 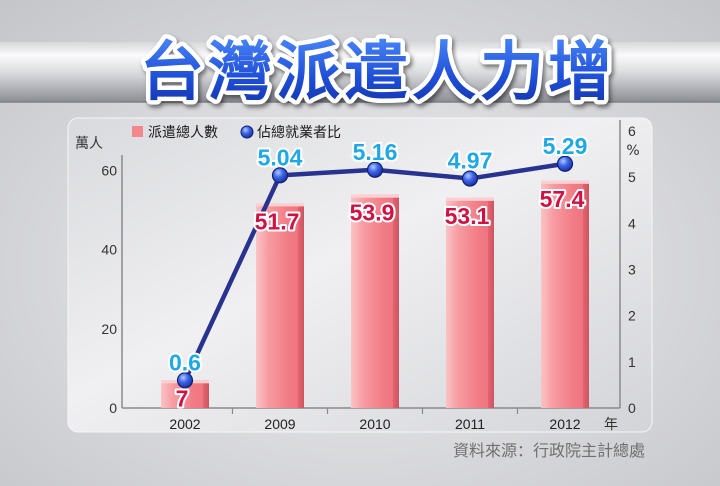 What do you see at coordinates (183, 132) in the screenshot?
I see `legend-label-bar: 派遣總人數` at bounding box center [183, 132].